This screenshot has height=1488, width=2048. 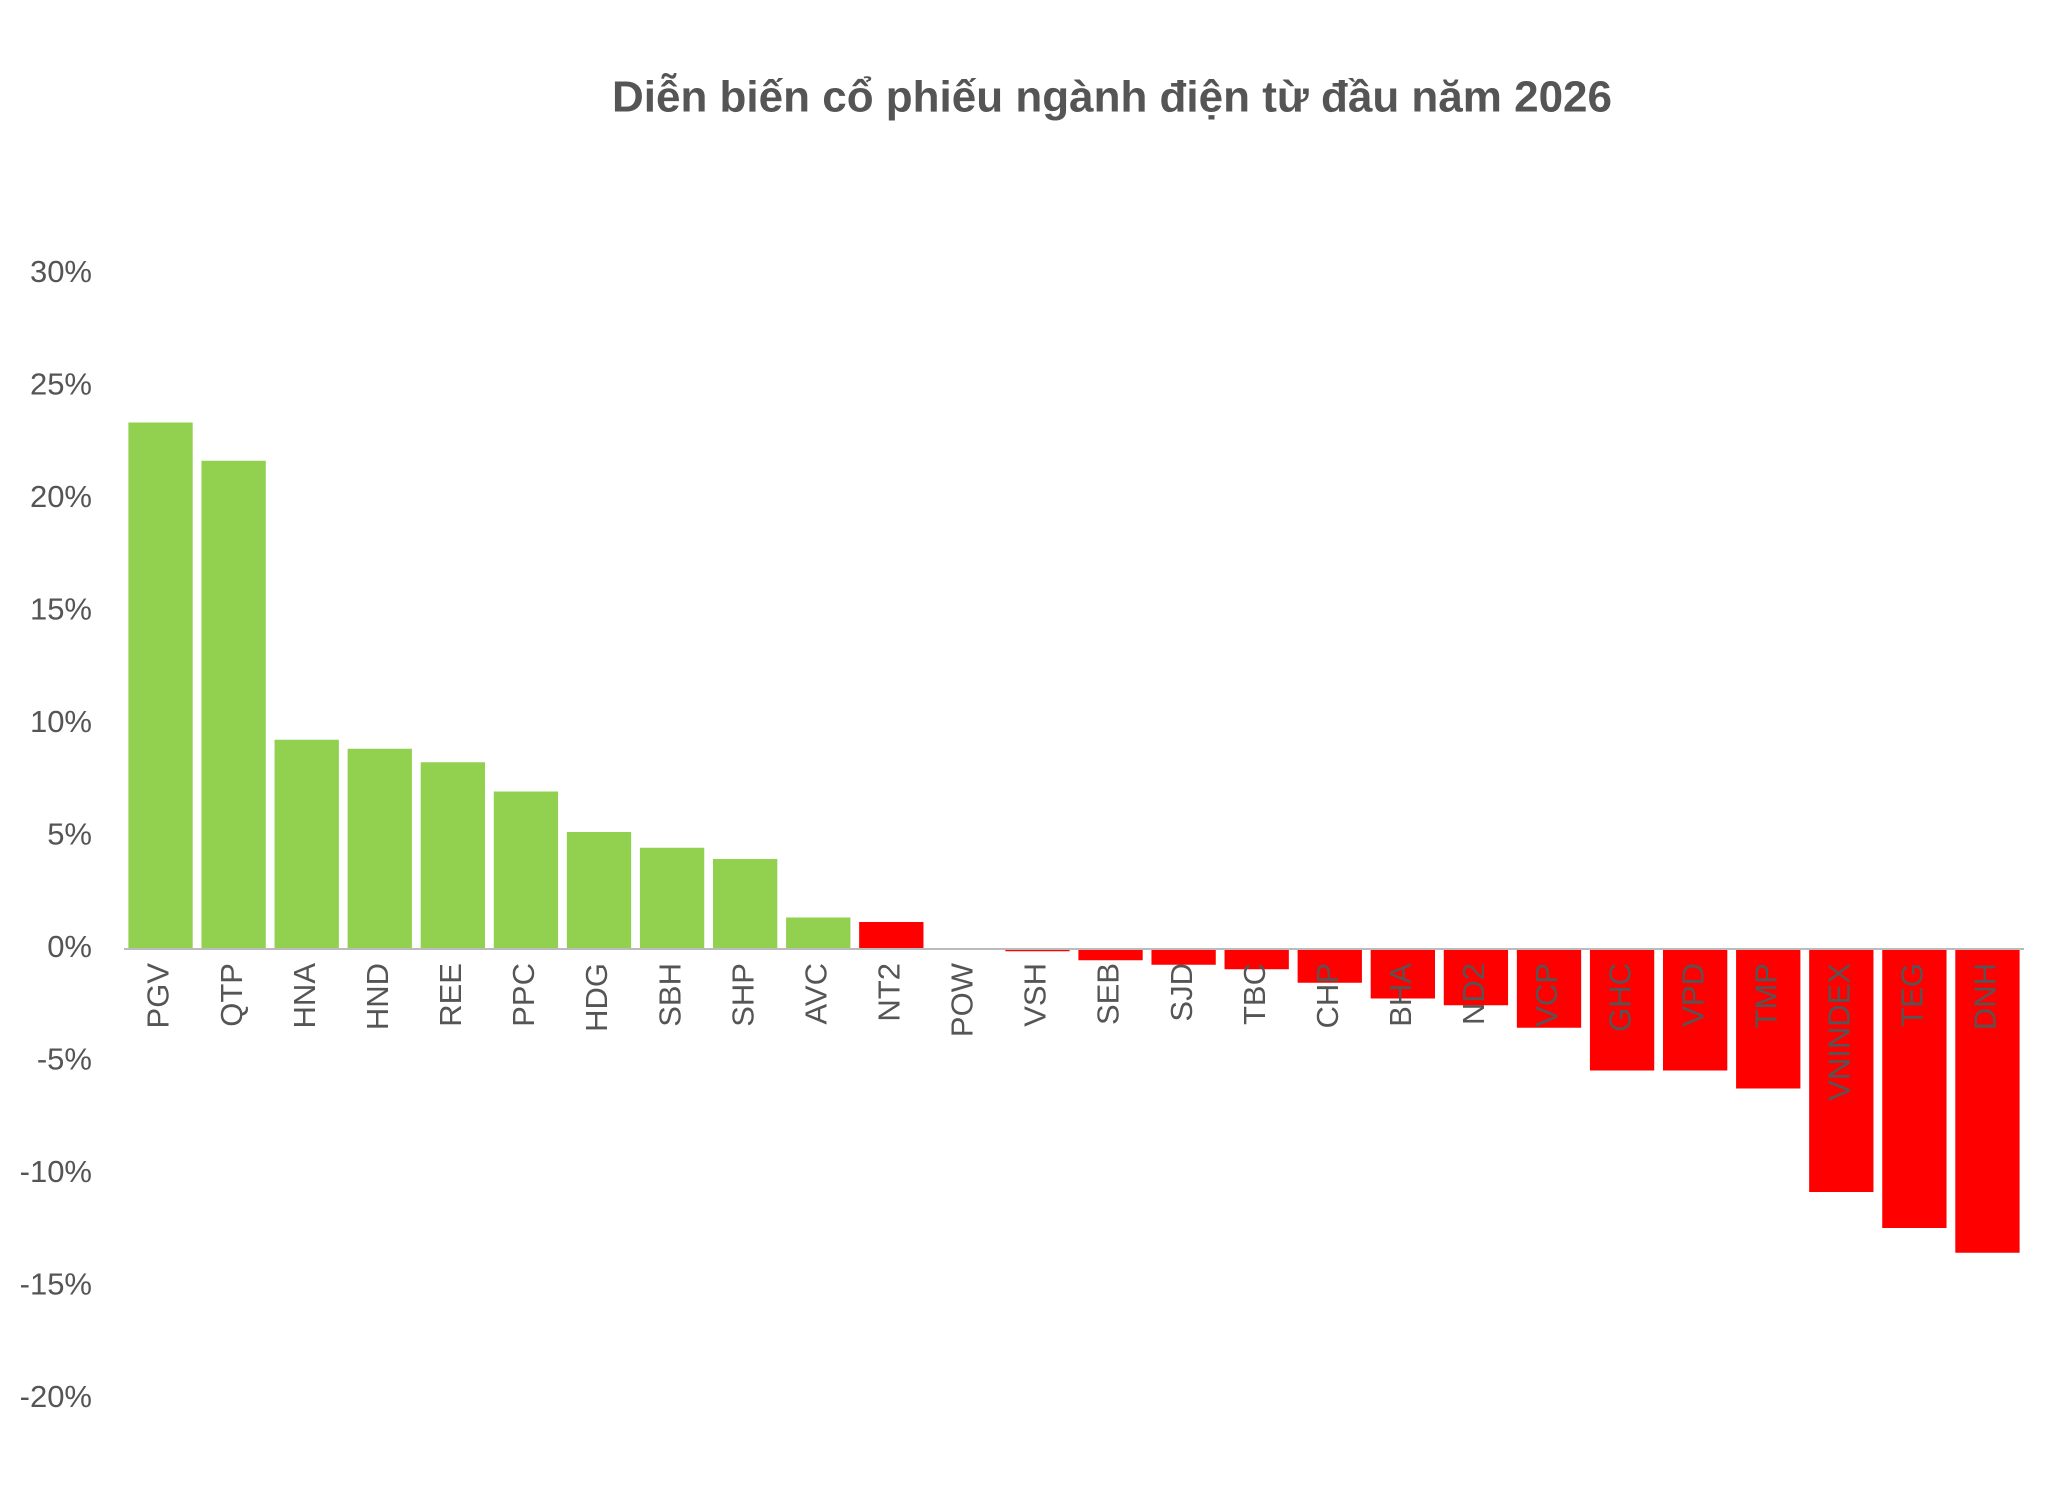 I want to click on y-tick-label: -20%, so click(x=56, y=1396).